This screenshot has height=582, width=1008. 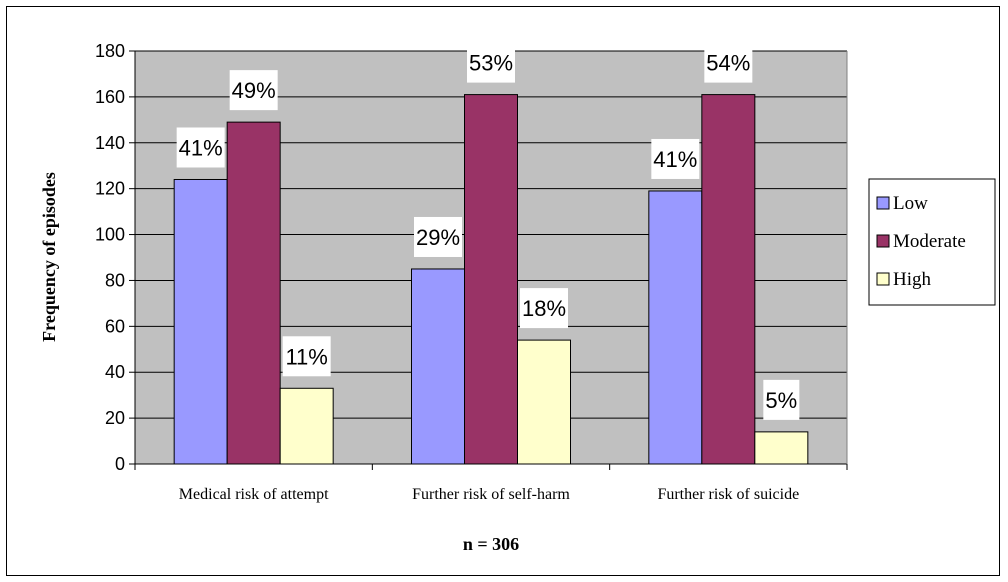 I want to click on y-tick-label: 120, so click(x=110, y=189).